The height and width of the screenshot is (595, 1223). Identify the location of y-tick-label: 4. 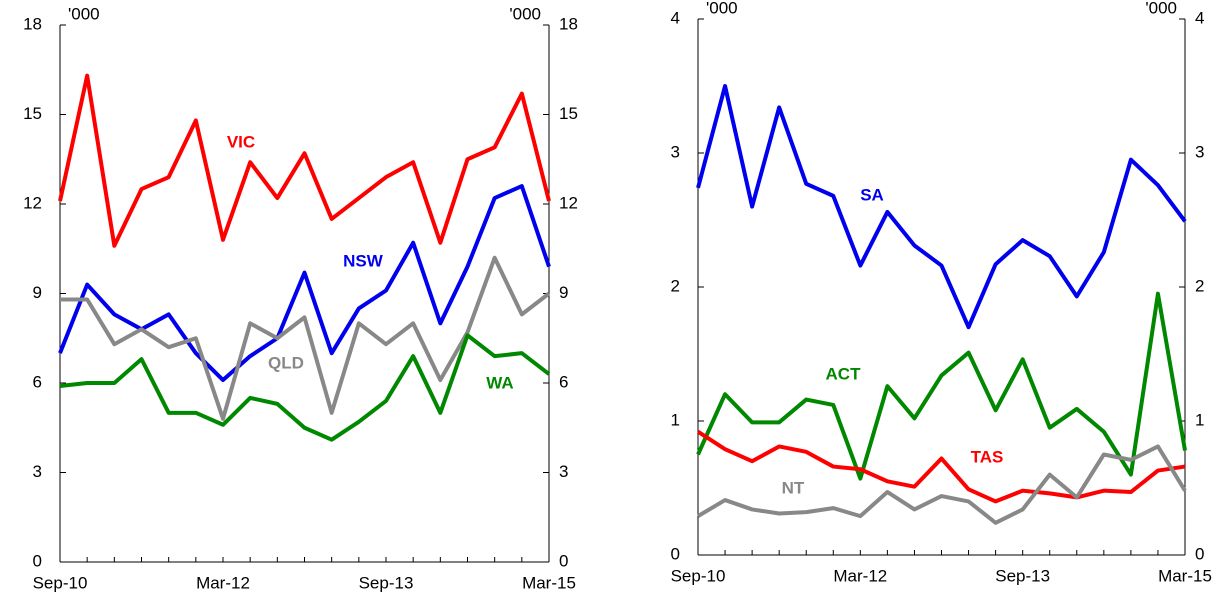
(675, 17).